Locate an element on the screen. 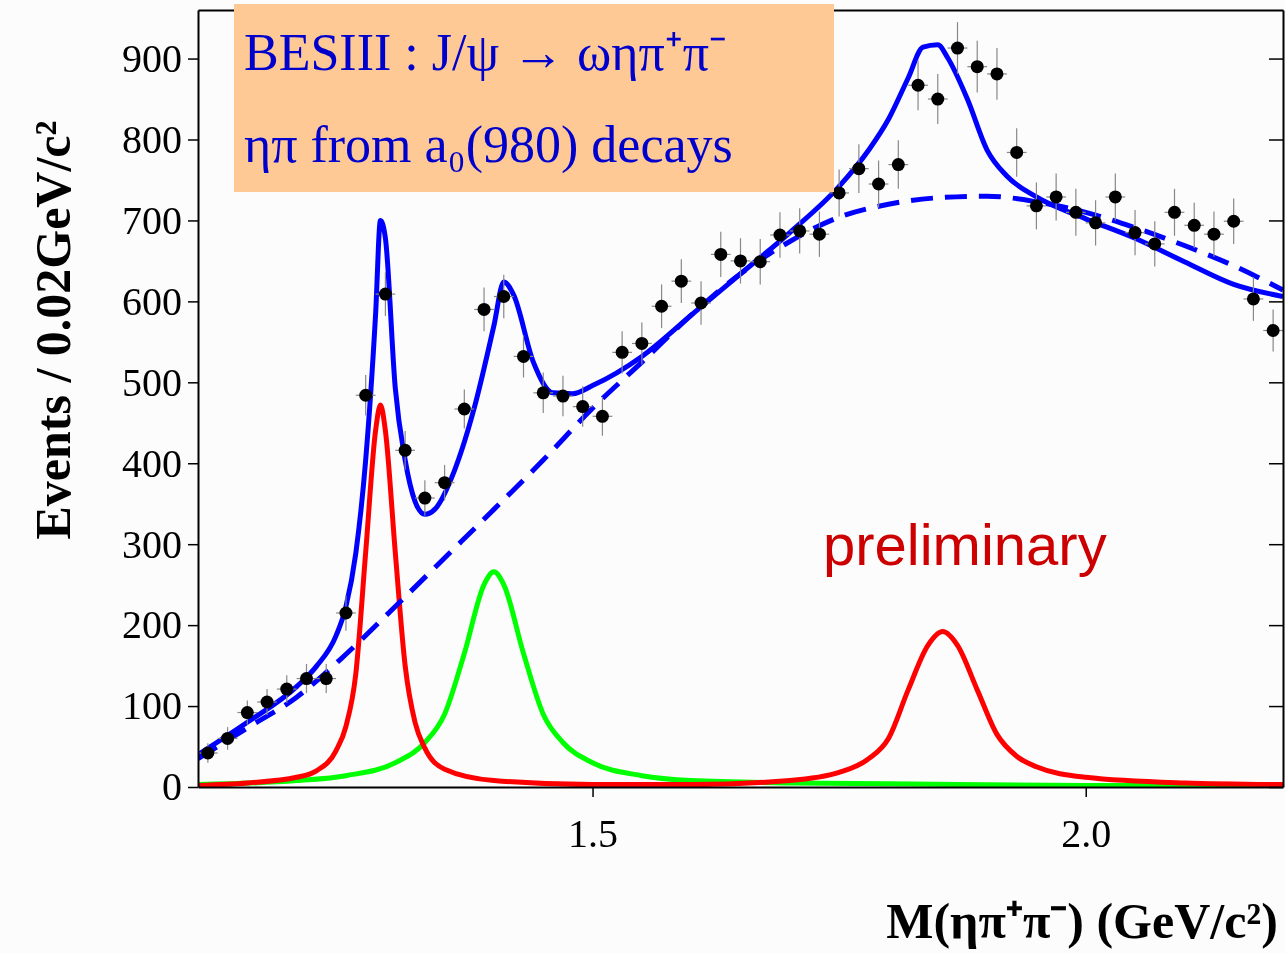 This screenshot has width=1285, height=953. y-tick-label: 100 is located at coordinates (152, 706).